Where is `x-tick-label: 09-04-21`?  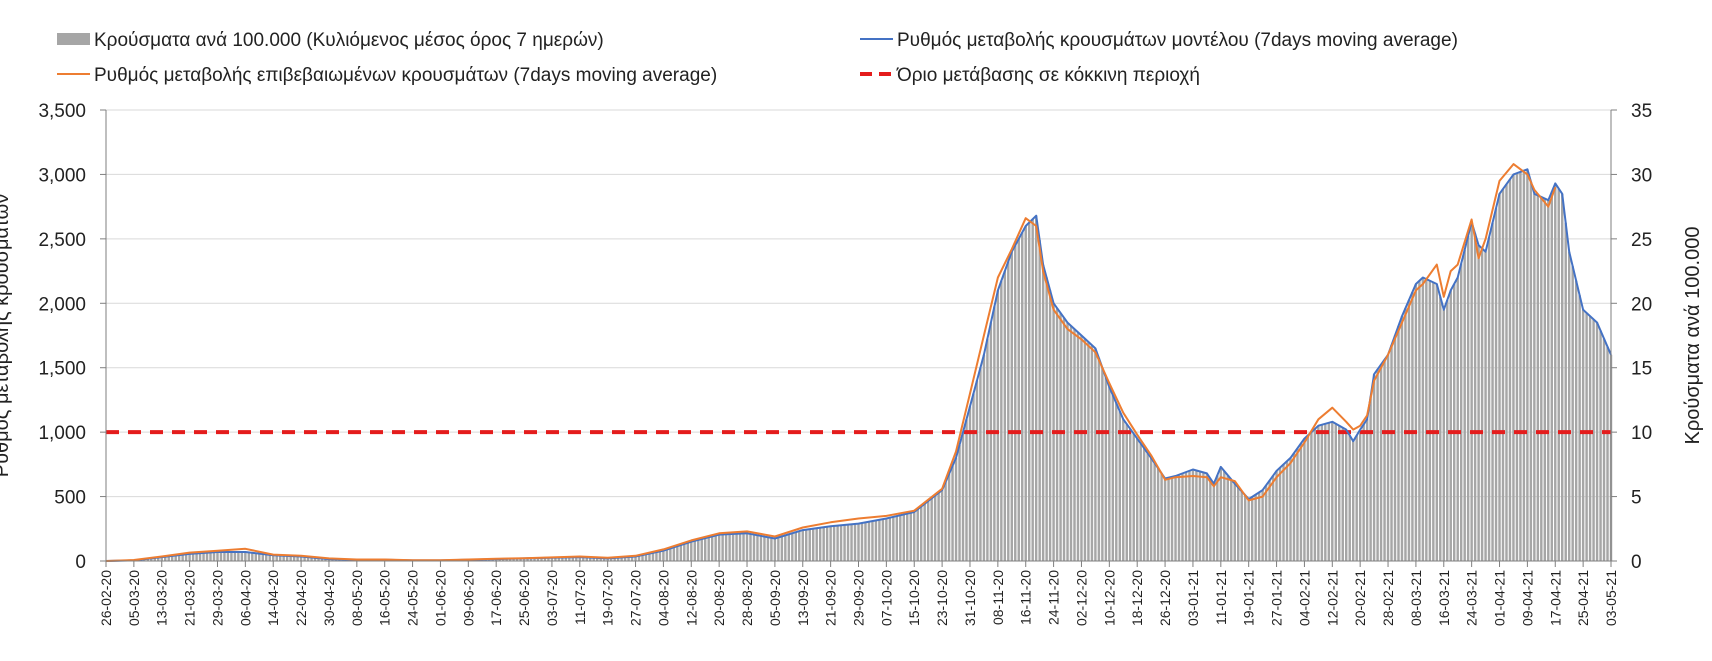
x-tick-label: 09-04-21 is located at coordinates (1527, 598).